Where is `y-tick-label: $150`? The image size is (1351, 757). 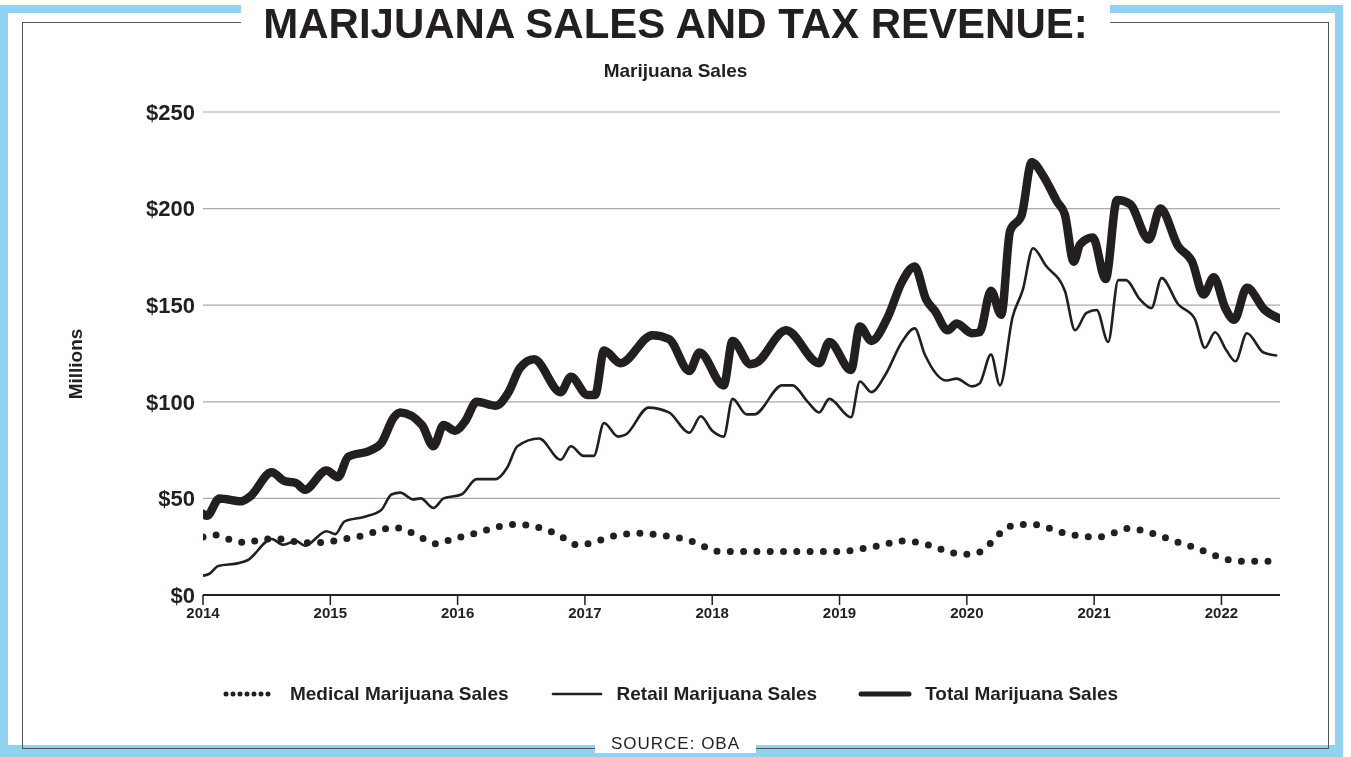
y-tick-label: $150 is located at coordinates (170, 306).